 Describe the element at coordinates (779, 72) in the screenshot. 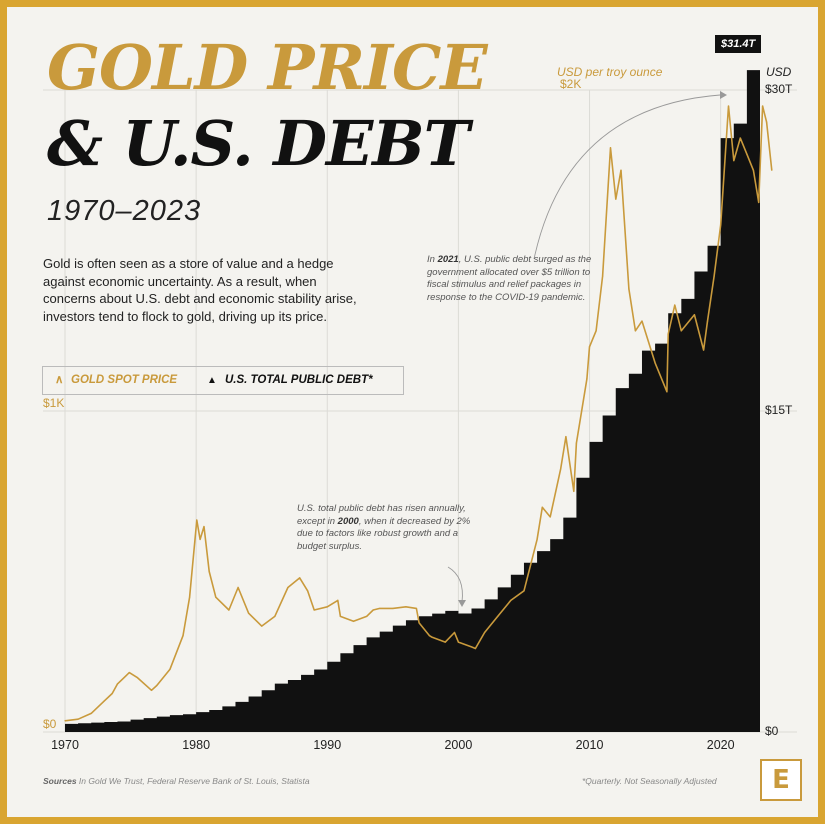

I see `right-axis-unit: USD` at that location.